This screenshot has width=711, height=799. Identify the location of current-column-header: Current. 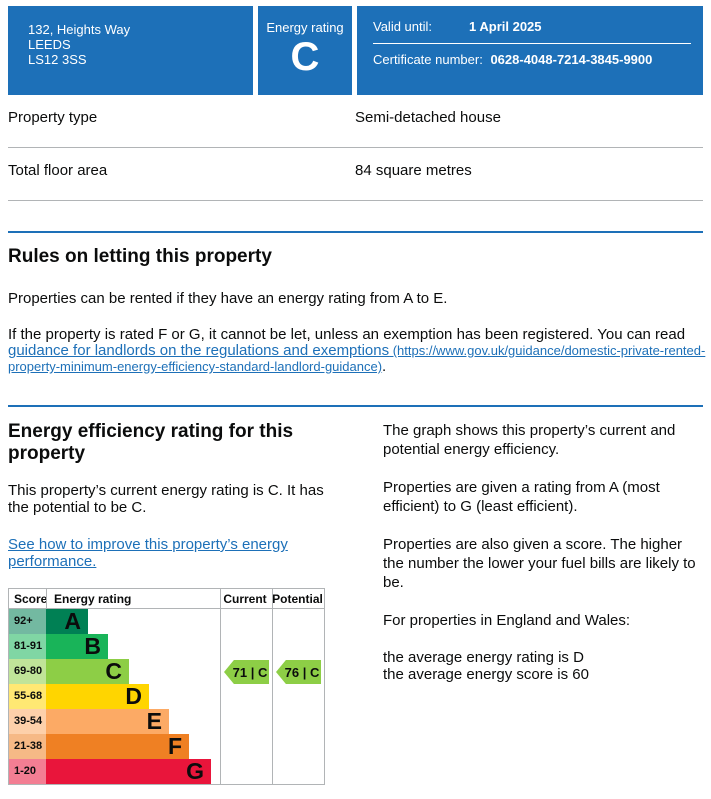
(245, 598).